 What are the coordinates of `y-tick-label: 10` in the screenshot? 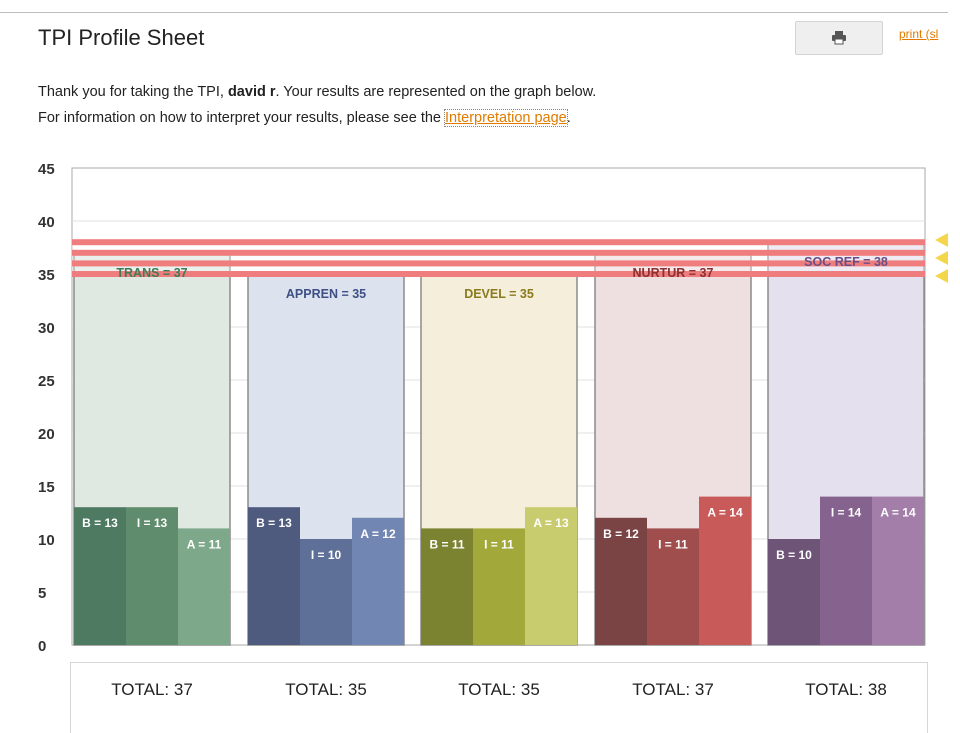 It's located at (46, 540).